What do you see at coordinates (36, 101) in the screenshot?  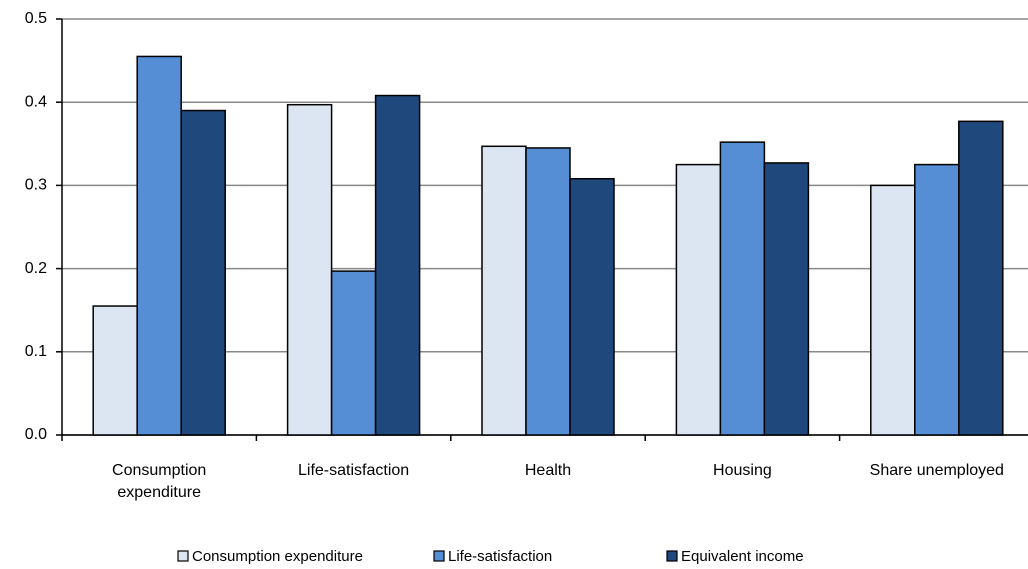 I see `y-tick-label: 0.4` at bounding box center [36, 101].